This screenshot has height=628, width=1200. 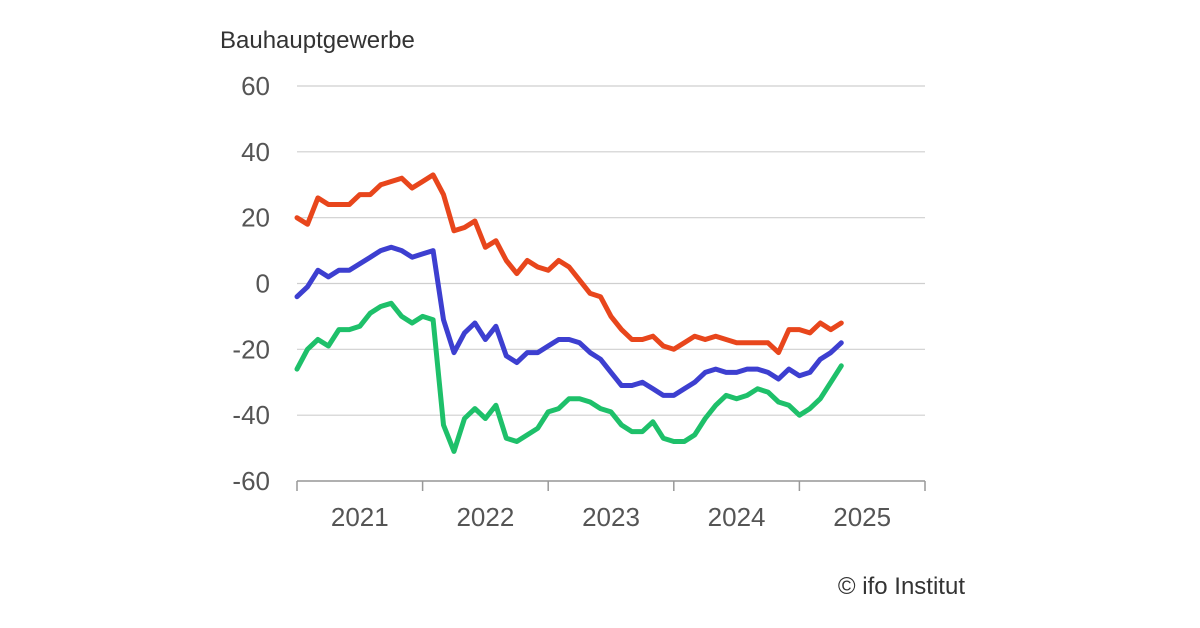 What do you see at coordinates (360, 517) in the screenshot?
I see `x-tick-label: 2021` at bounding box center [360, 517].